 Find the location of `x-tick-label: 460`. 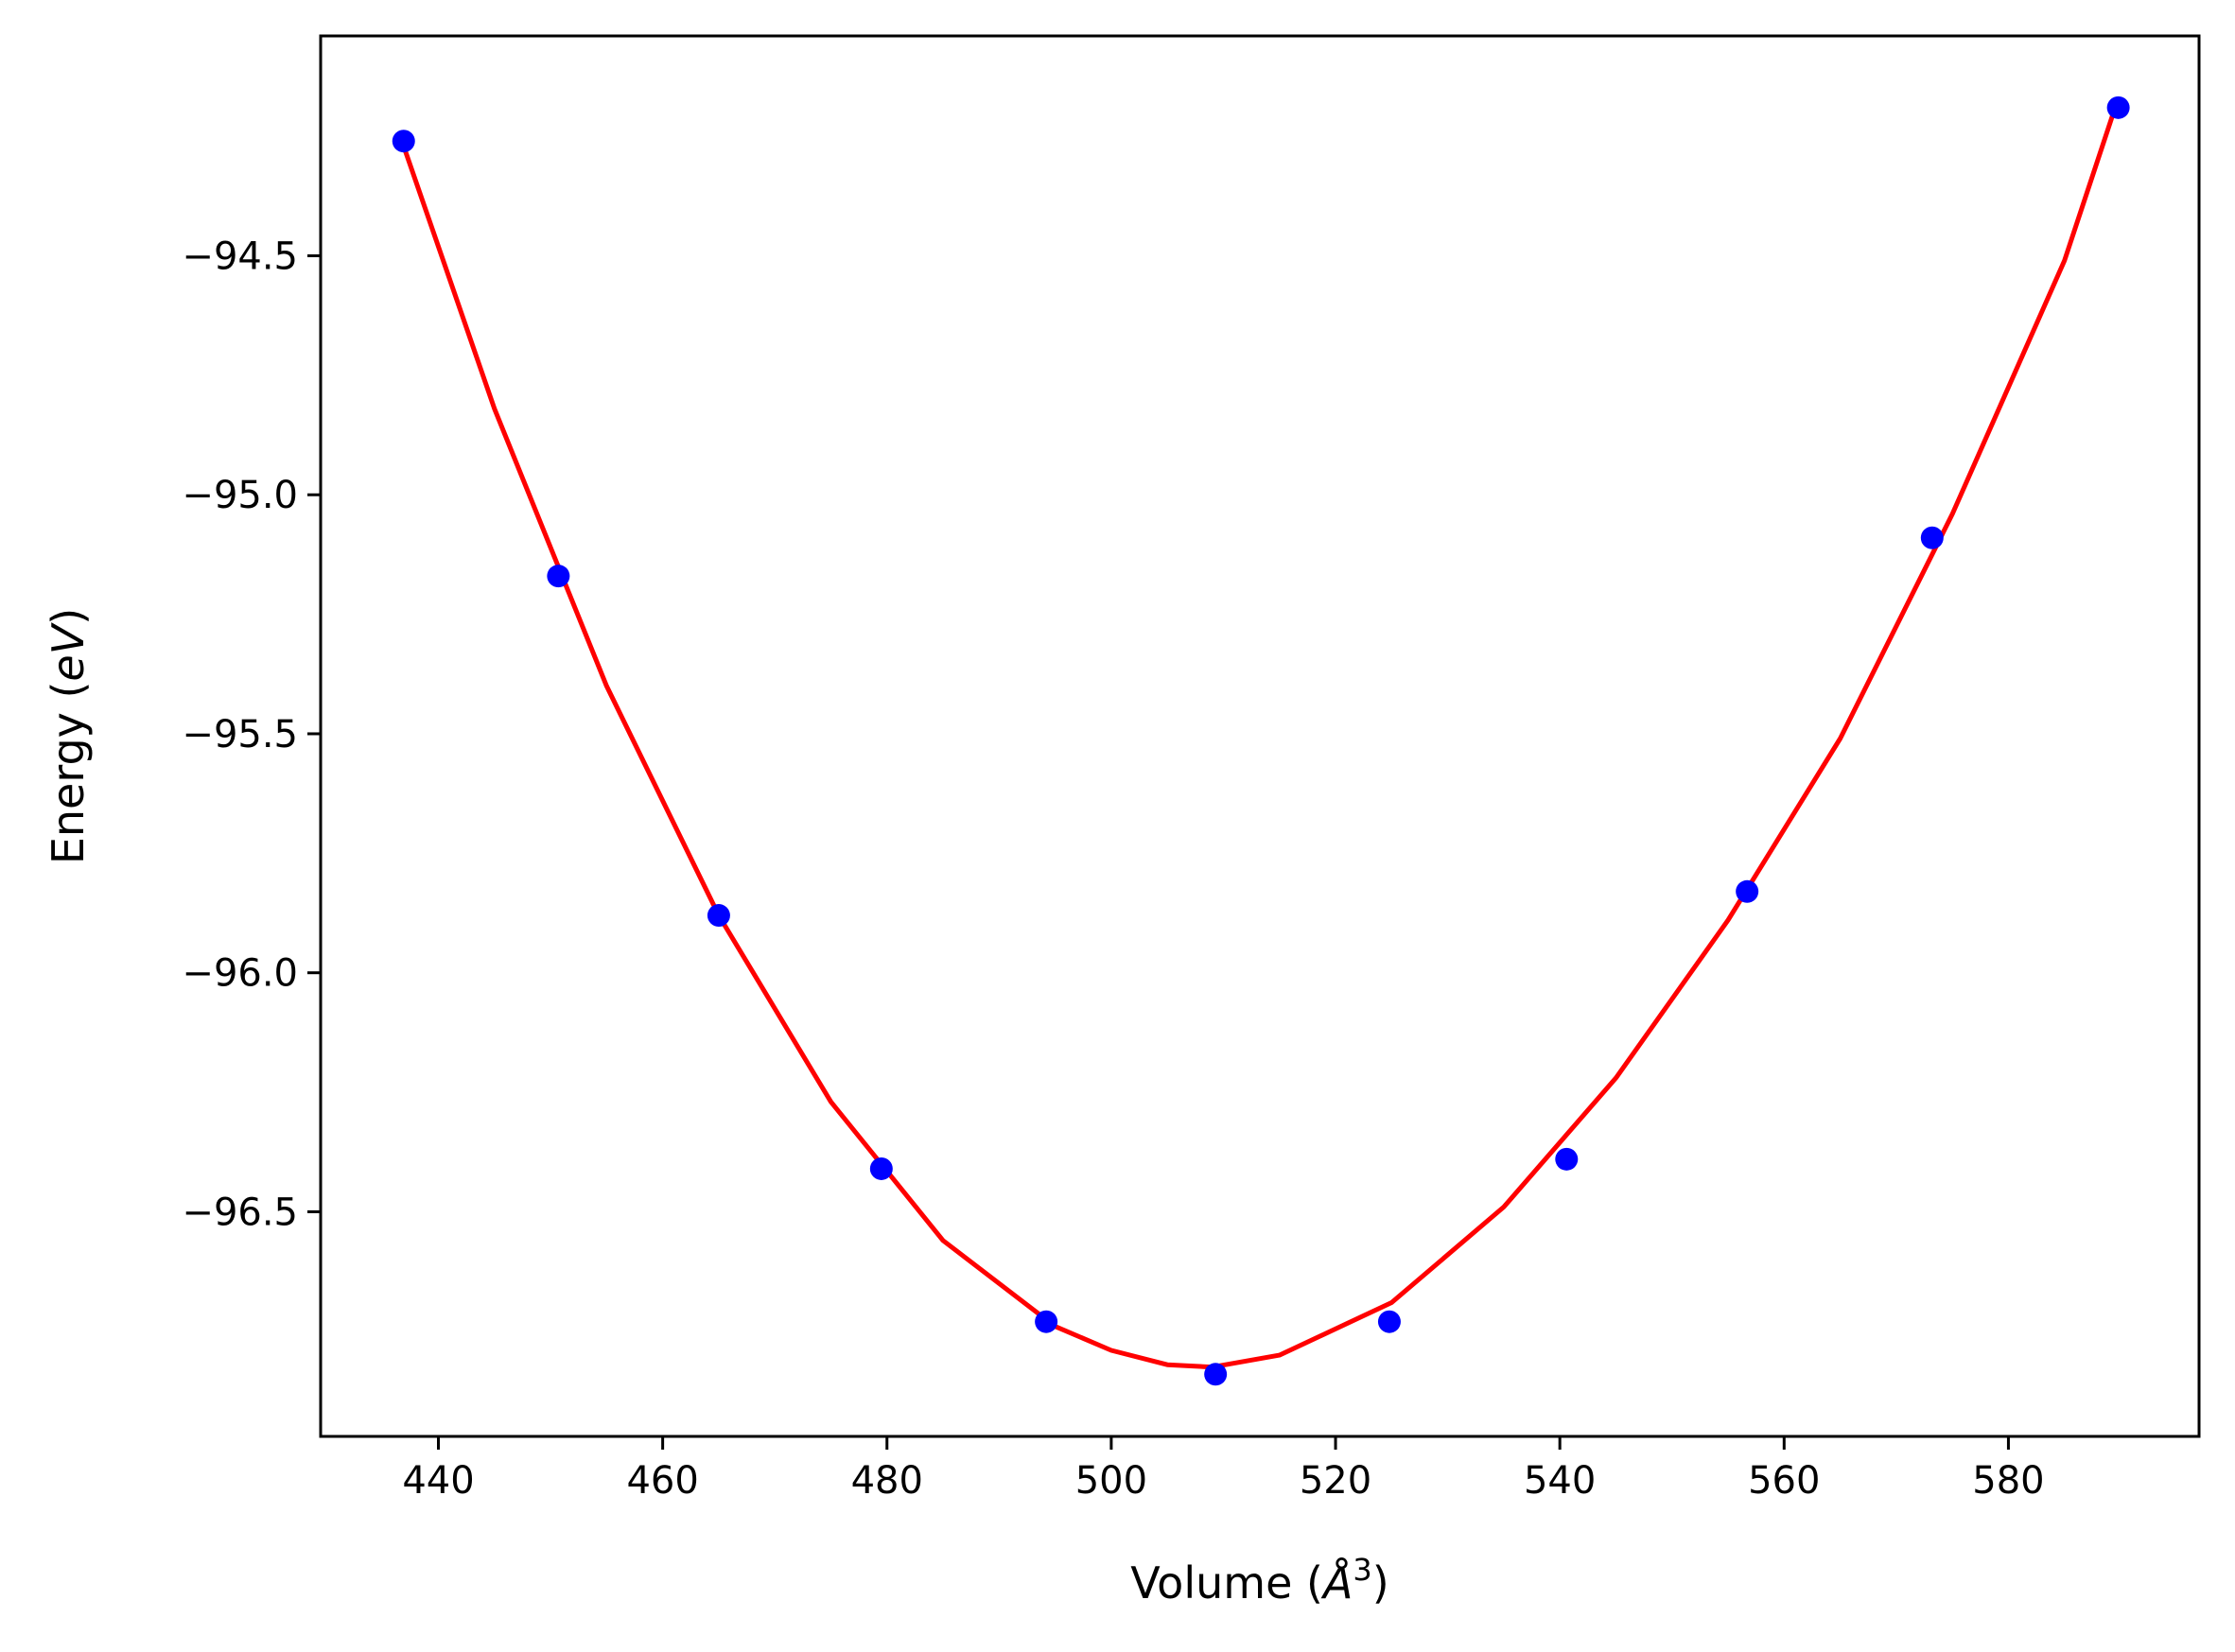

x-tick-label: 460 is located at coordinates (662, 1481).